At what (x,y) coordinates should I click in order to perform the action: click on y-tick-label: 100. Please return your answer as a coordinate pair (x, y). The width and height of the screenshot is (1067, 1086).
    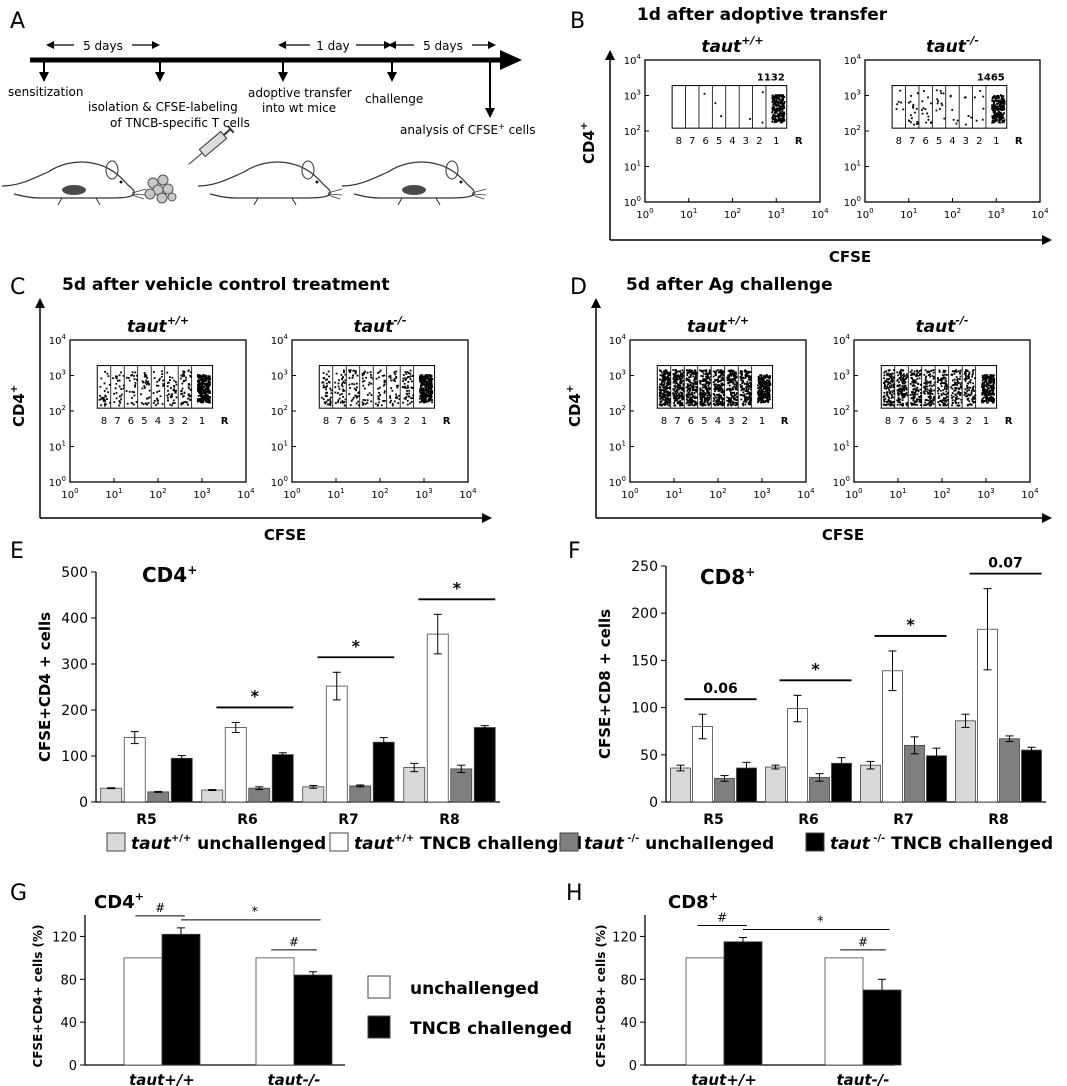
    Looking at the image, I should click on (644, 709).